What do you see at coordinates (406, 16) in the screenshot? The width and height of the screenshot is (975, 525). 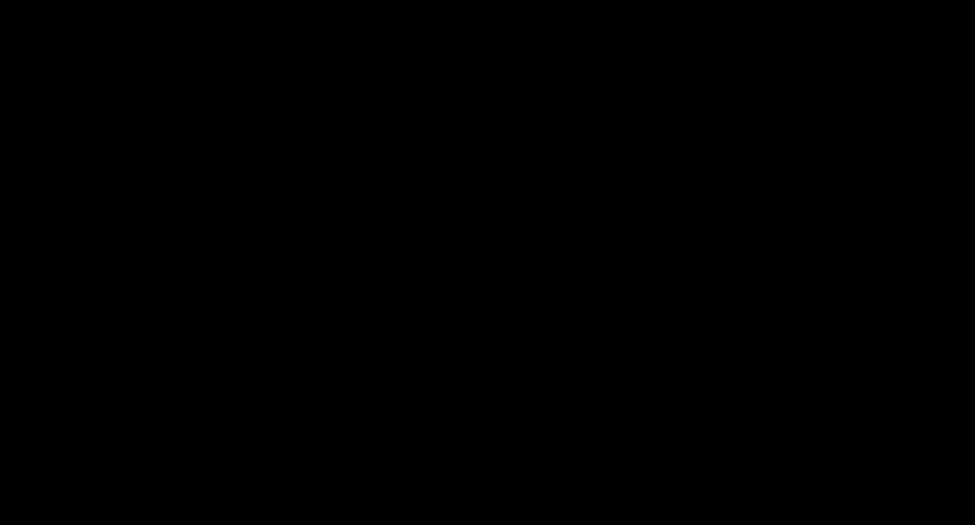 I see `chart-title: Compilation time of module` at bounding box center [406, 16].